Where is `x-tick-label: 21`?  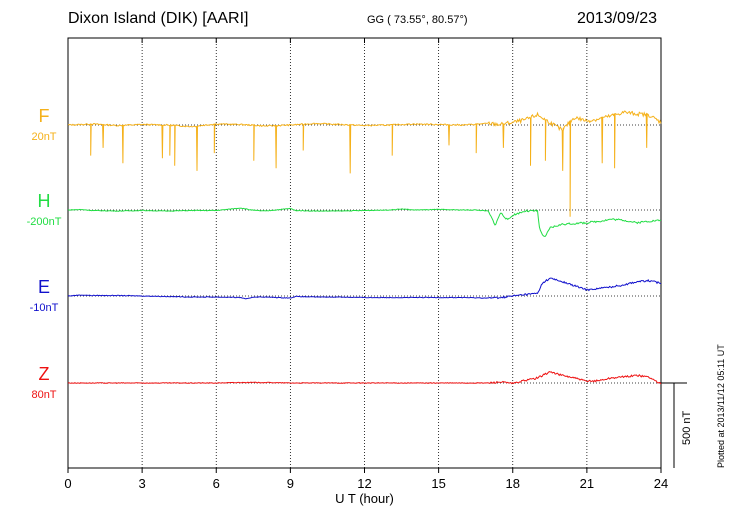
x-tick-label: 21 is located at coordinates (587, 483).